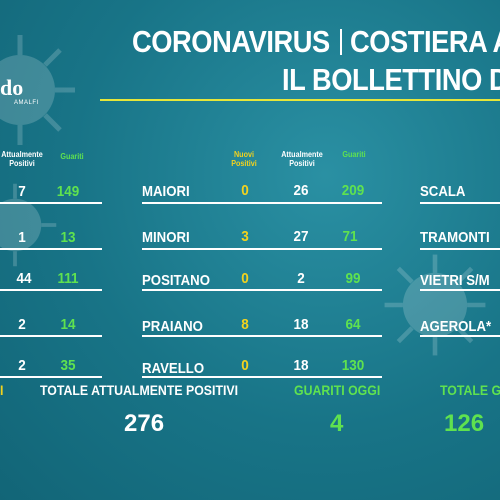 Image resolution: width=500 pixels, height=500 pixels. I want to click on title-line1-right: COSTIERA A, so click(425, 41).